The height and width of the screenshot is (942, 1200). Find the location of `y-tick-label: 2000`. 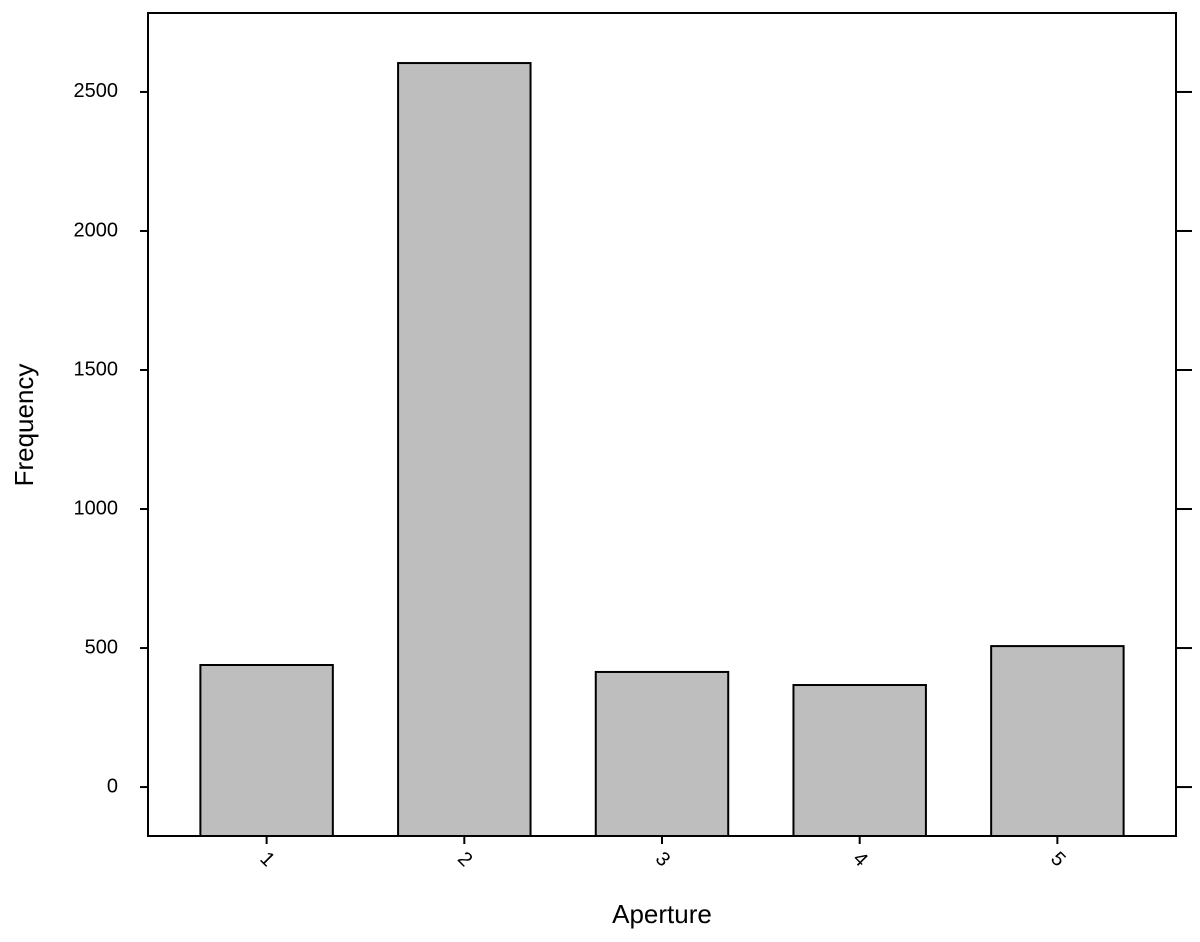

y-tick-label: 2000 is located at coordinates (96, 230).